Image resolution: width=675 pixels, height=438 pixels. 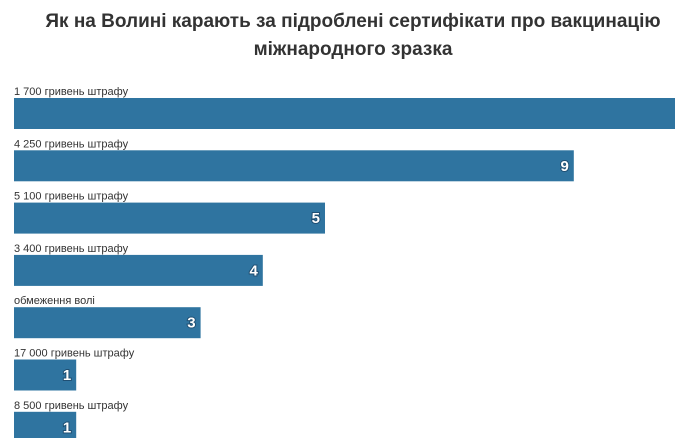 What do you see at coordinates (316, 218) in the screenshot?
I see `value-label: 5` at bounding box center [316, 218].